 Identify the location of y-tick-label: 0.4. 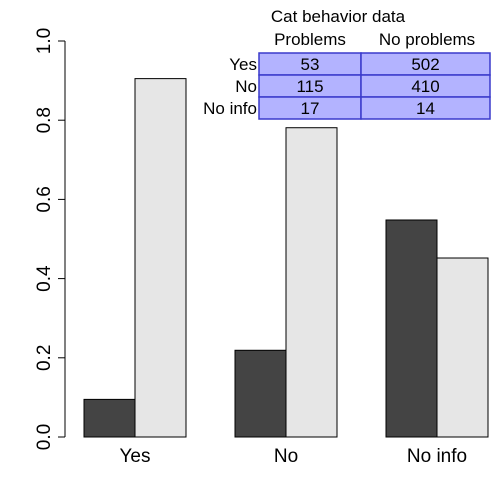
(44, 278).